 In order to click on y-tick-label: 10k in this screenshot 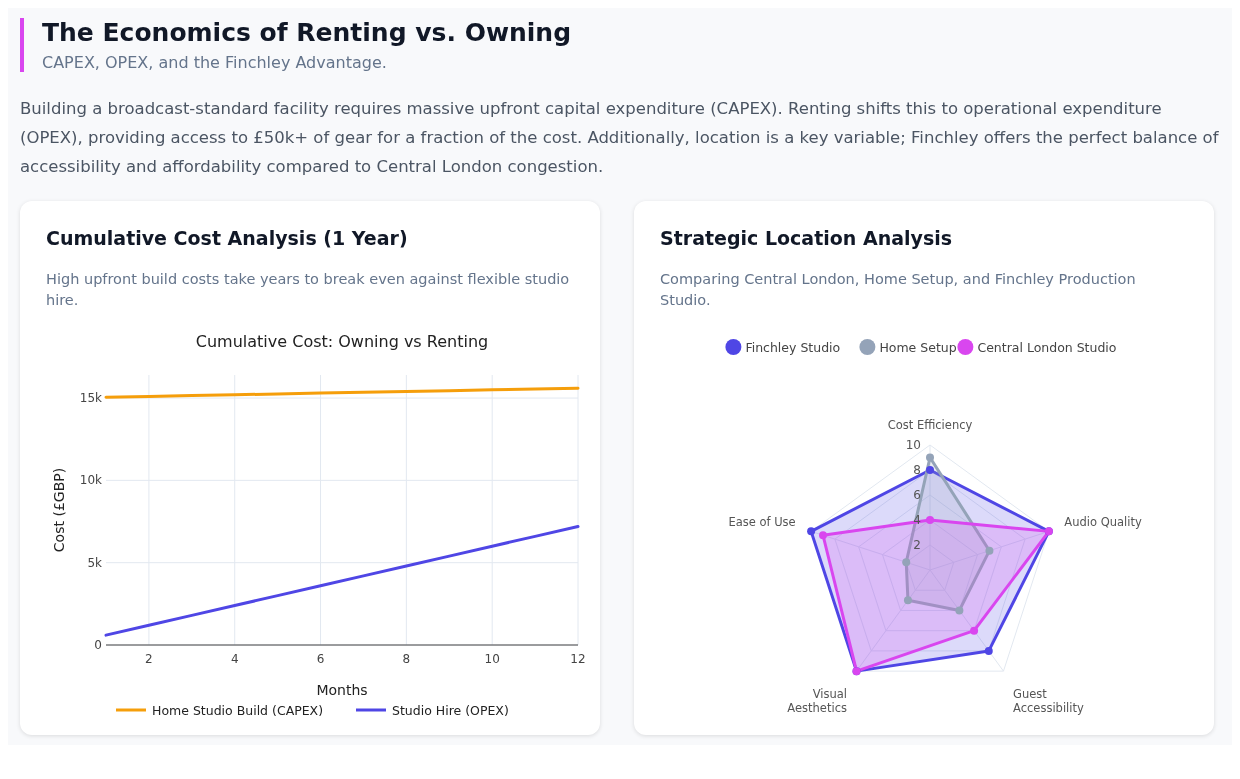, I will do `click(91, 480)`.